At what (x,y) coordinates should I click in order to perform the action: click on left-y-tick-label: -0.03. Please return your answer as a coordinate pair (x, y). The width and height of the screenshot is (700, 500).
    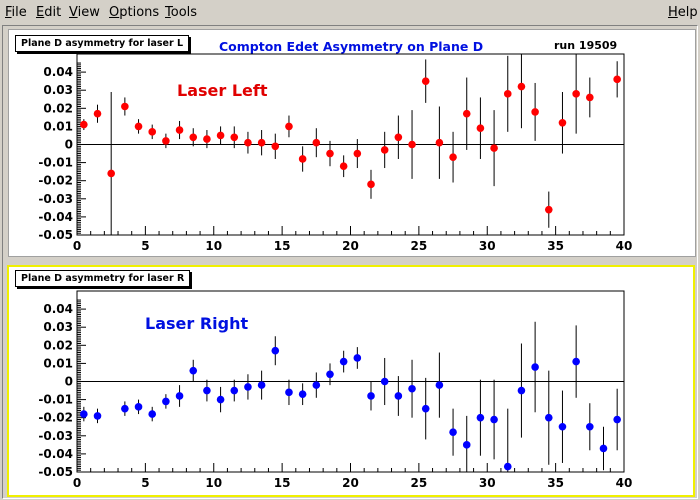
    Looking at the image, I should click on (55, 199).